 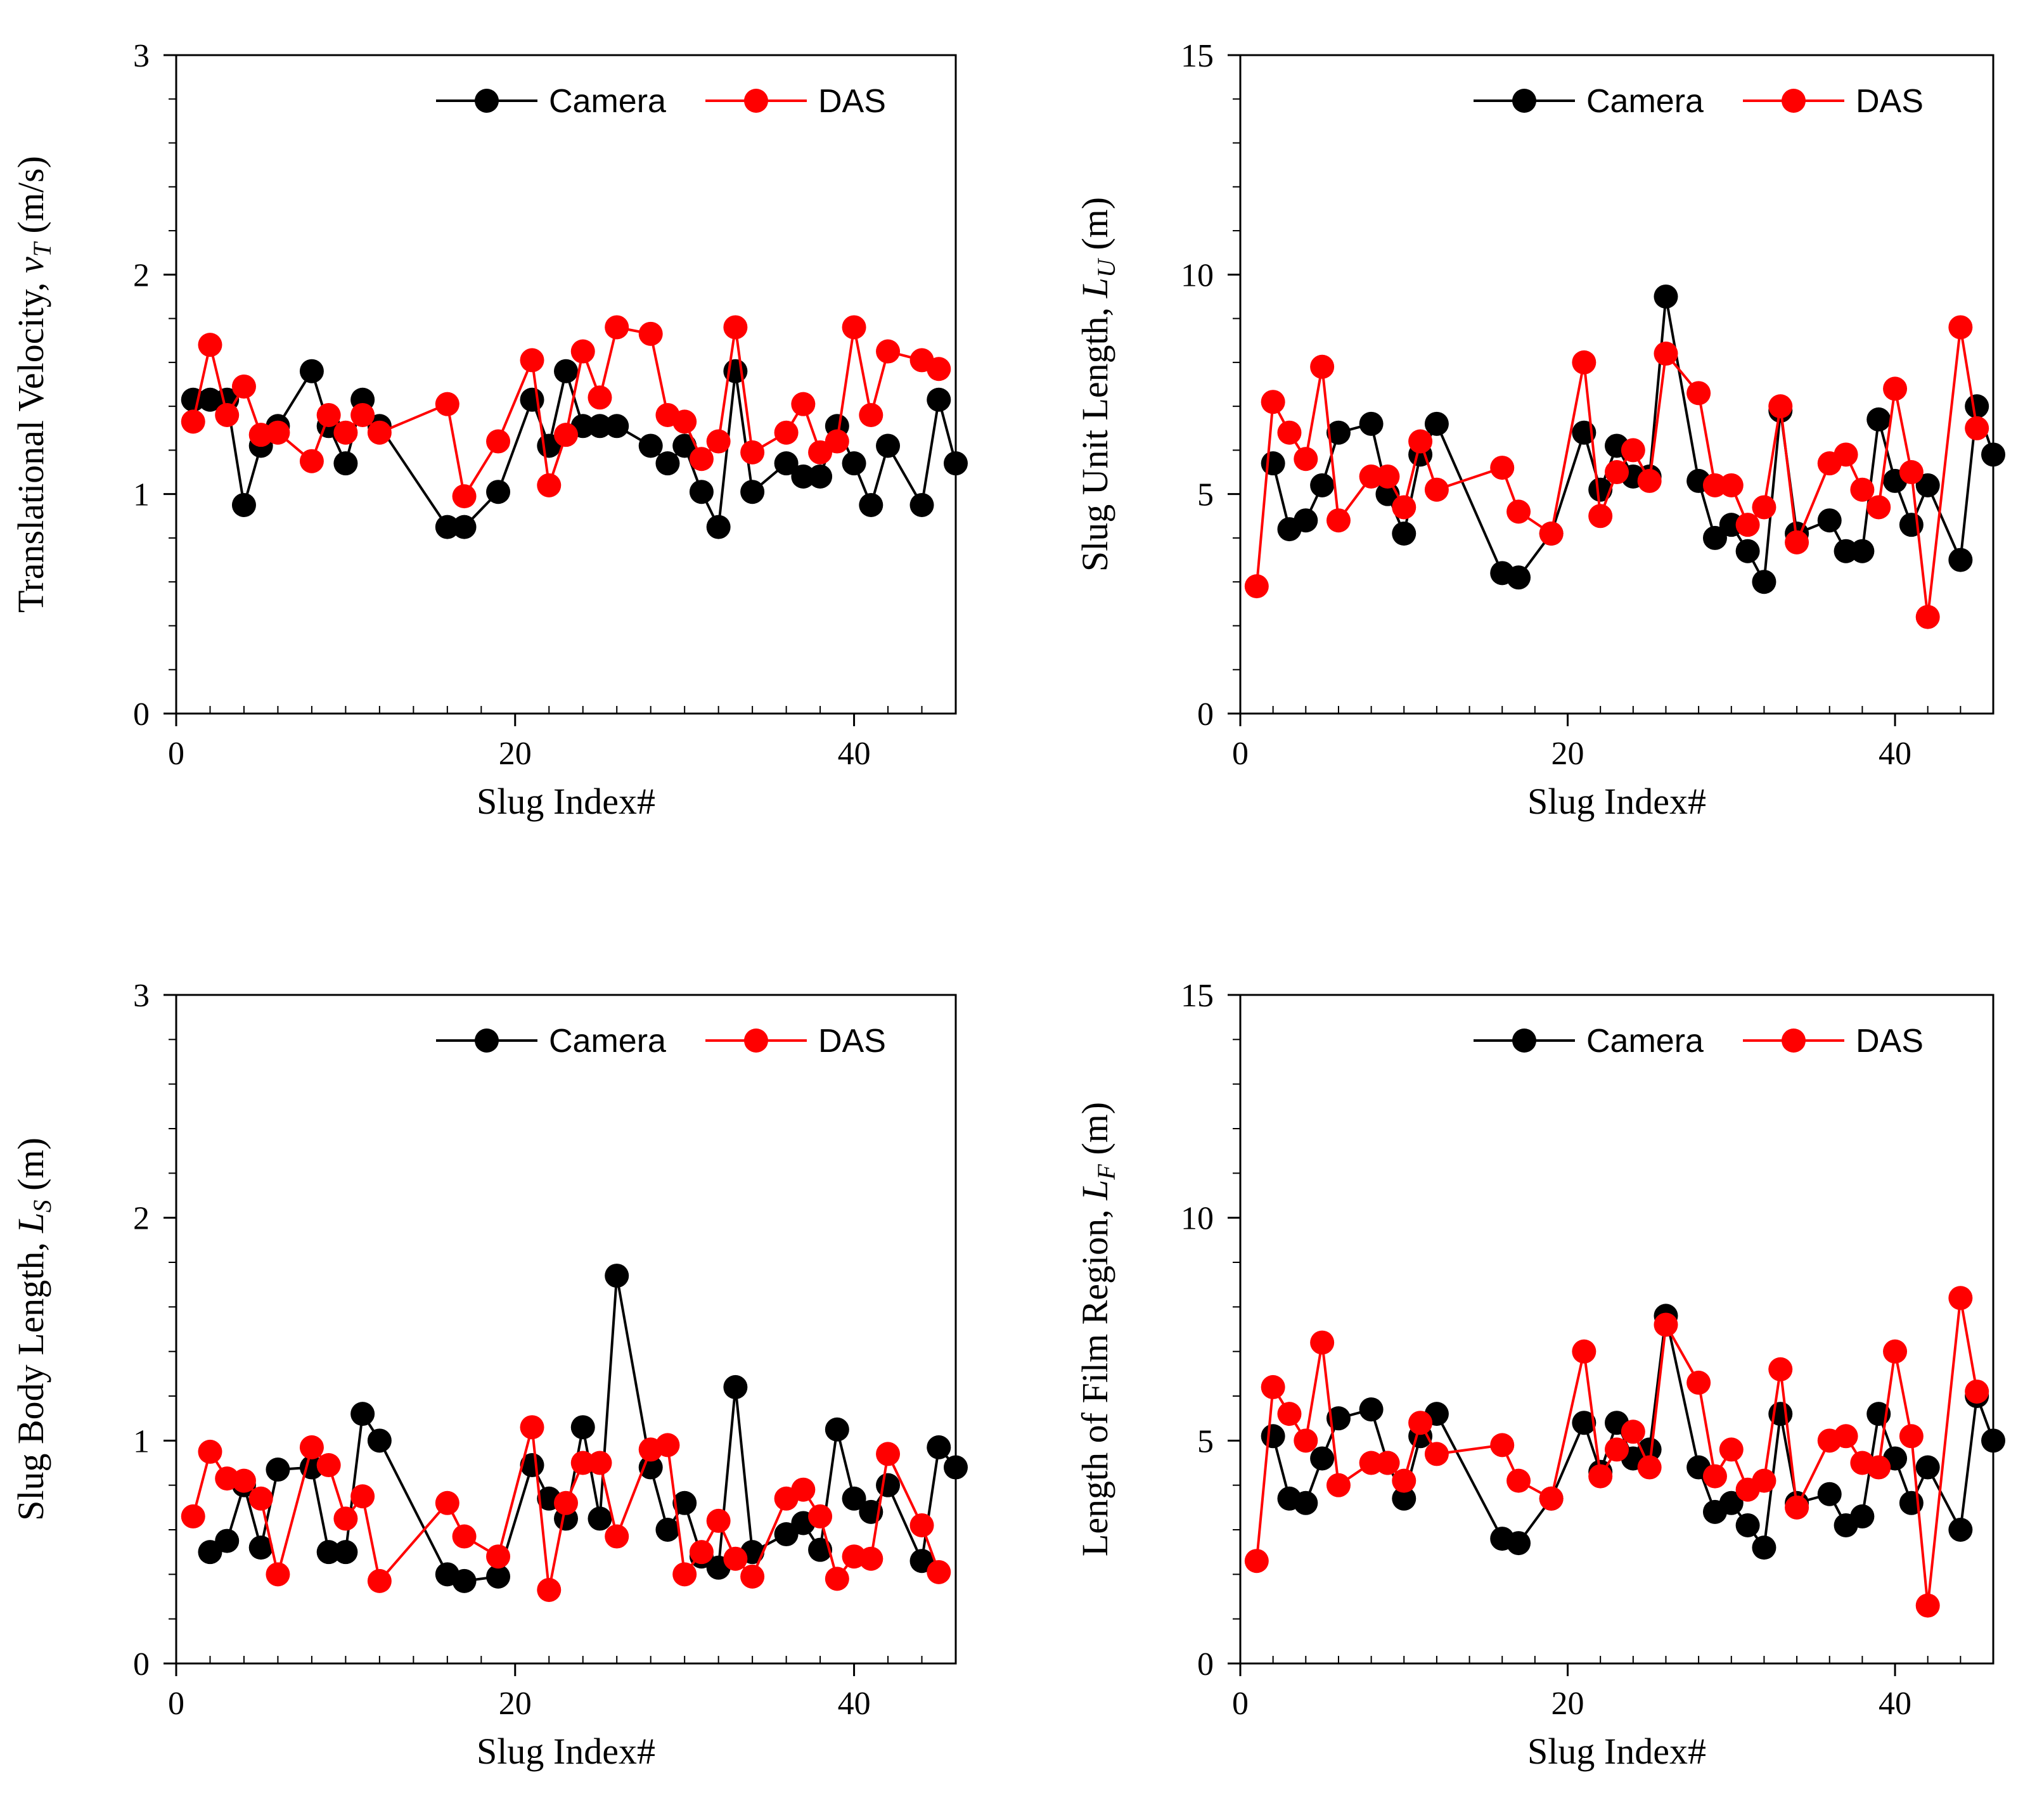 I want to click on legend-marker-camera, so click(x=487, y=1041).